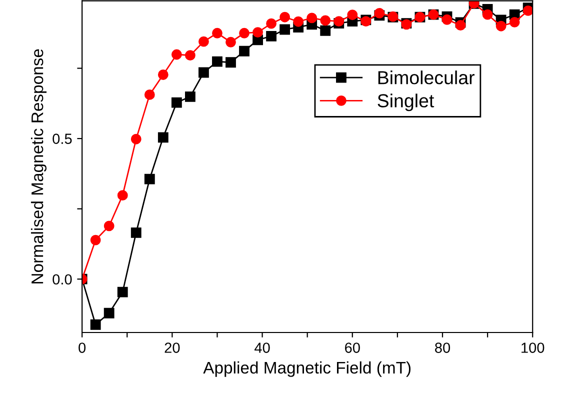 Image resolution: width=566 pixels, height=405 pixels. Describe the element at coordinates (38, 166) in the screenshot. I see `y-axis-title: Normalised Magnetic Response` at that location.